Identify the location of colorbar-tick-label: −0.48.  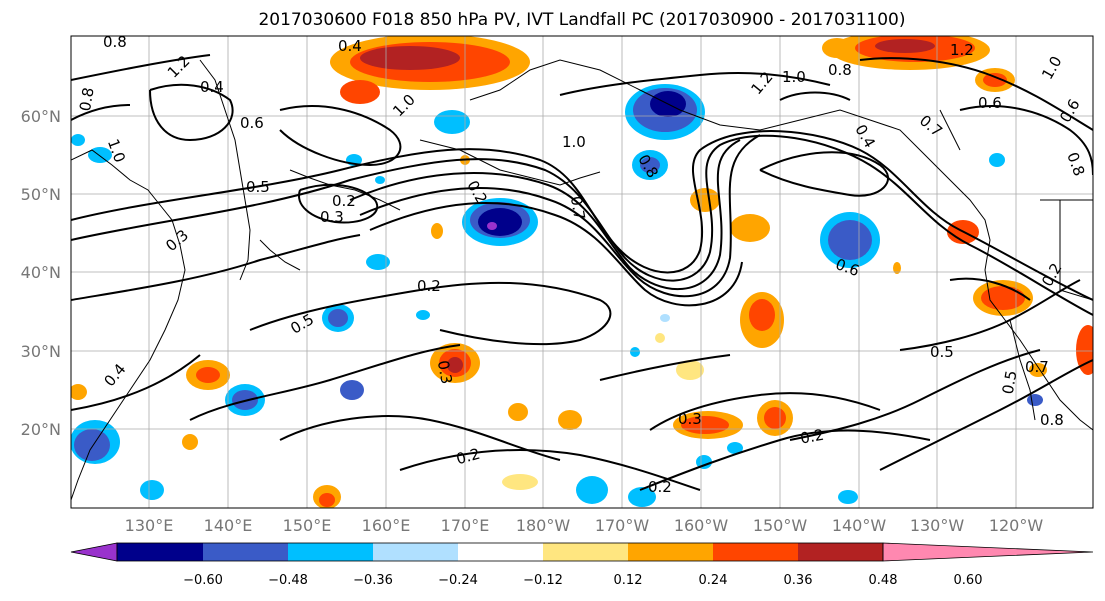
(288, 580).